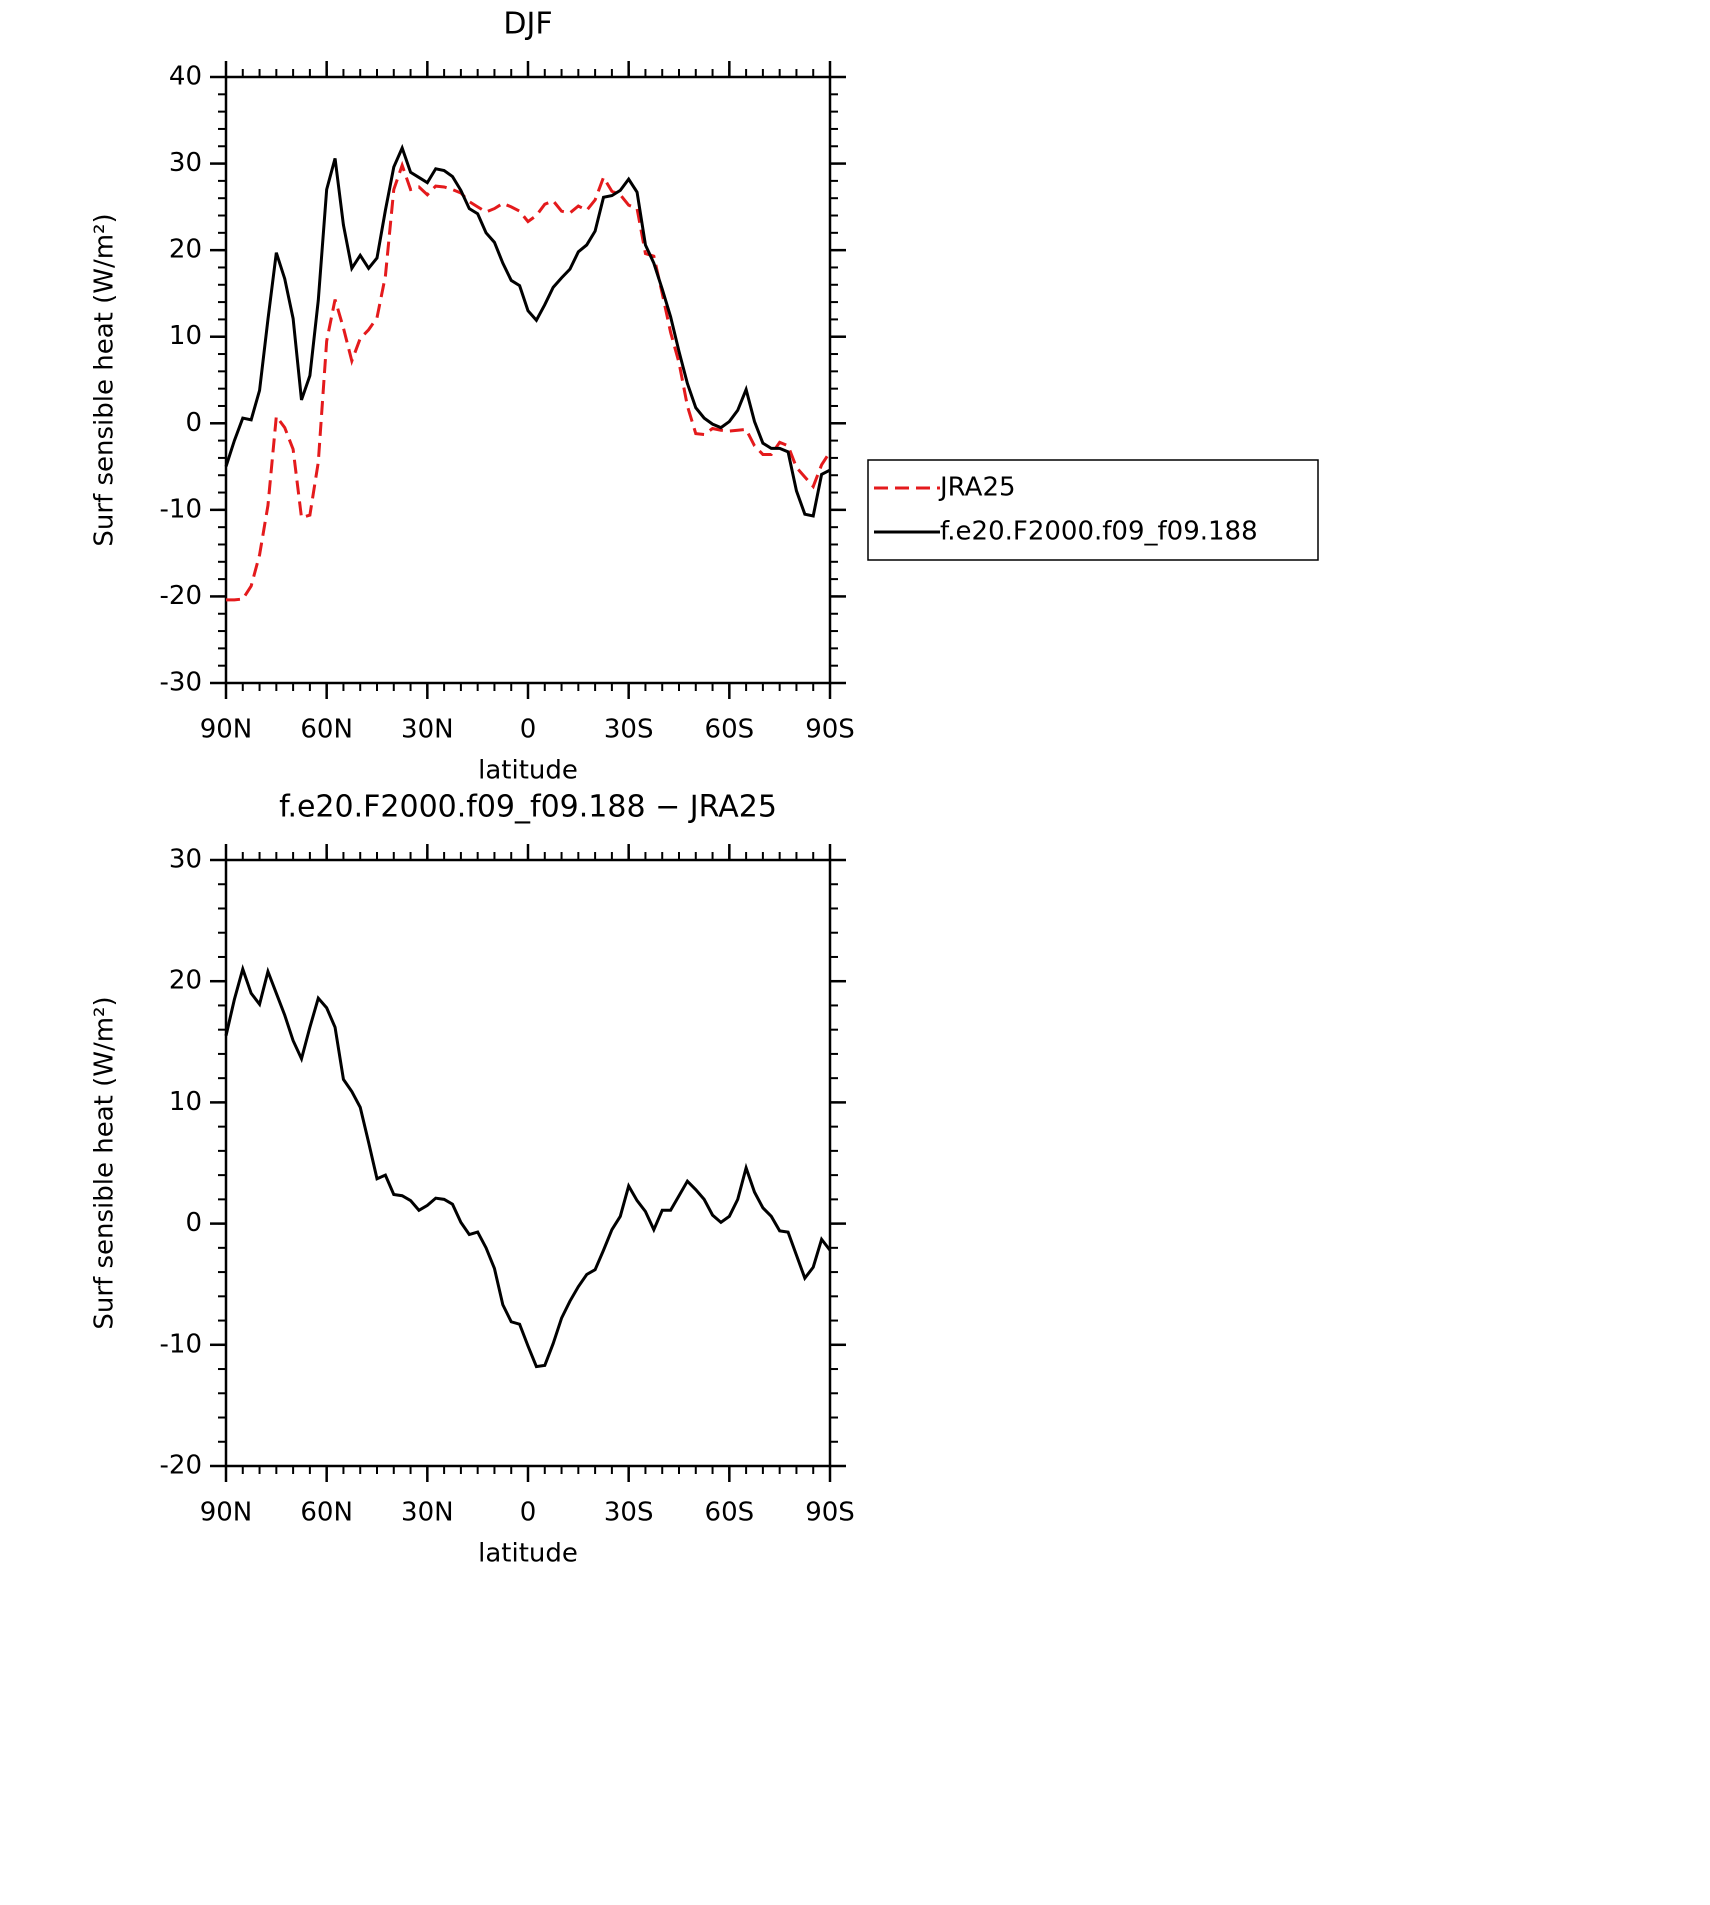 The height and width of the screenshot is (1905, 1710). What do you see at coordinates (185, 77) in the screenshot?
I see `y-tick-label: 40` at bounding box center [185, 77].